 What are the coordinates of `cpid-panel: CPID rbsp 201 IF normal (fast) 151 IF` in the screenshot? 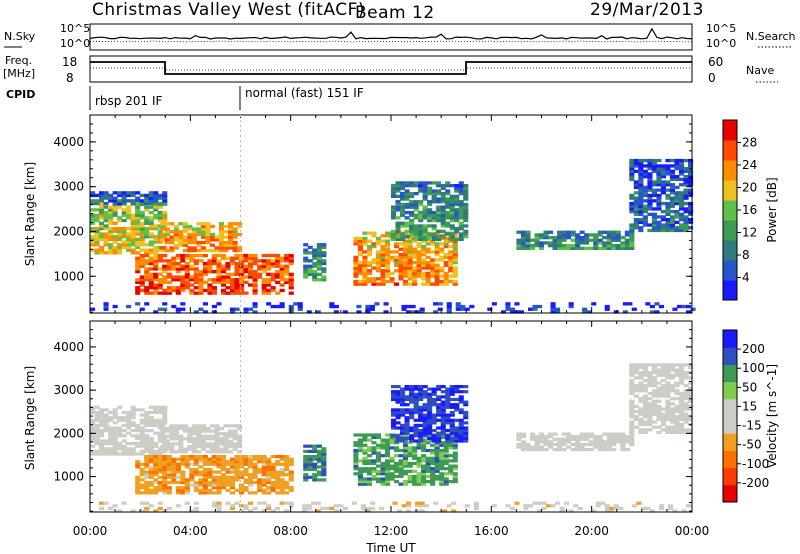 It's located at (185, 98).